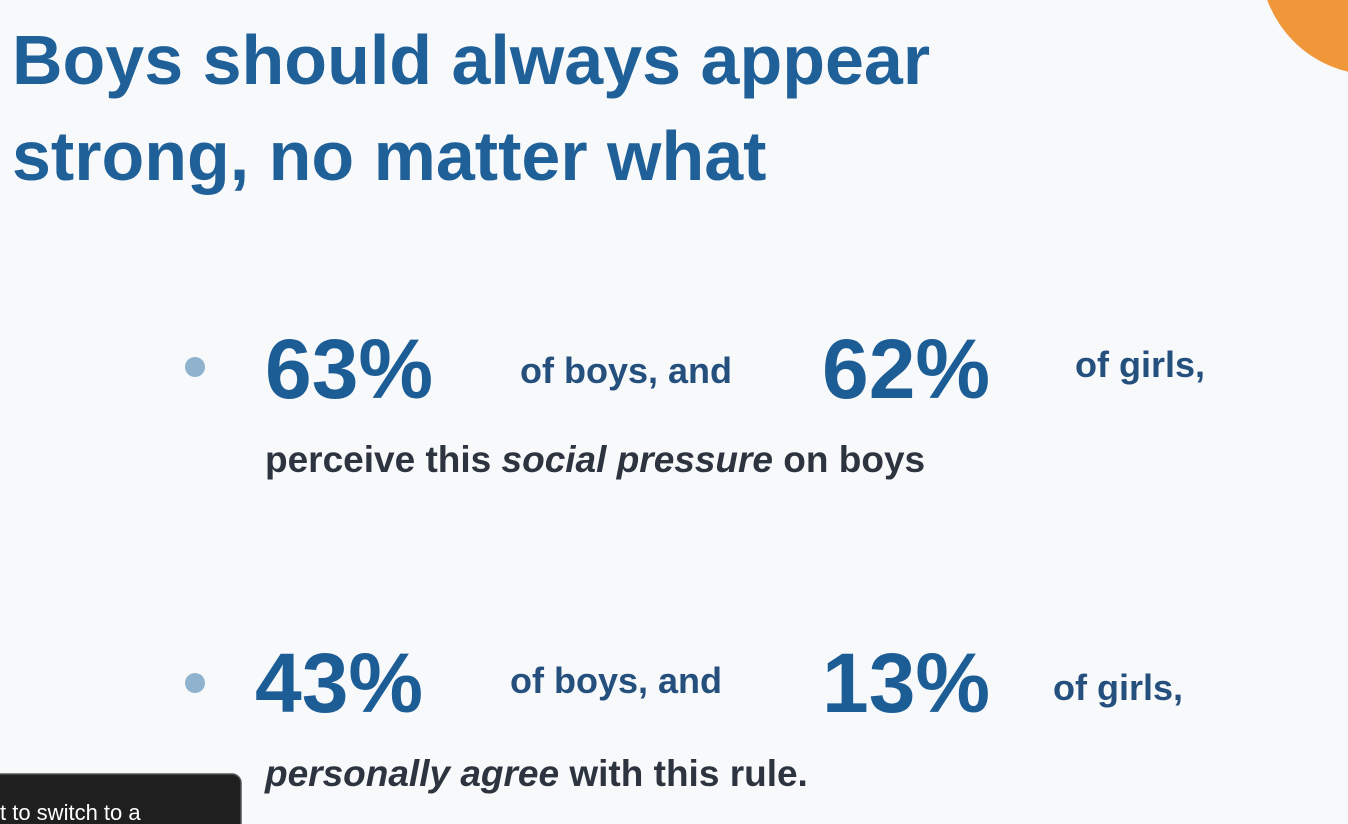 The height and width of the screenshot is (824, 1348). I want to click on detail-part: on boys, so click(849, 459).